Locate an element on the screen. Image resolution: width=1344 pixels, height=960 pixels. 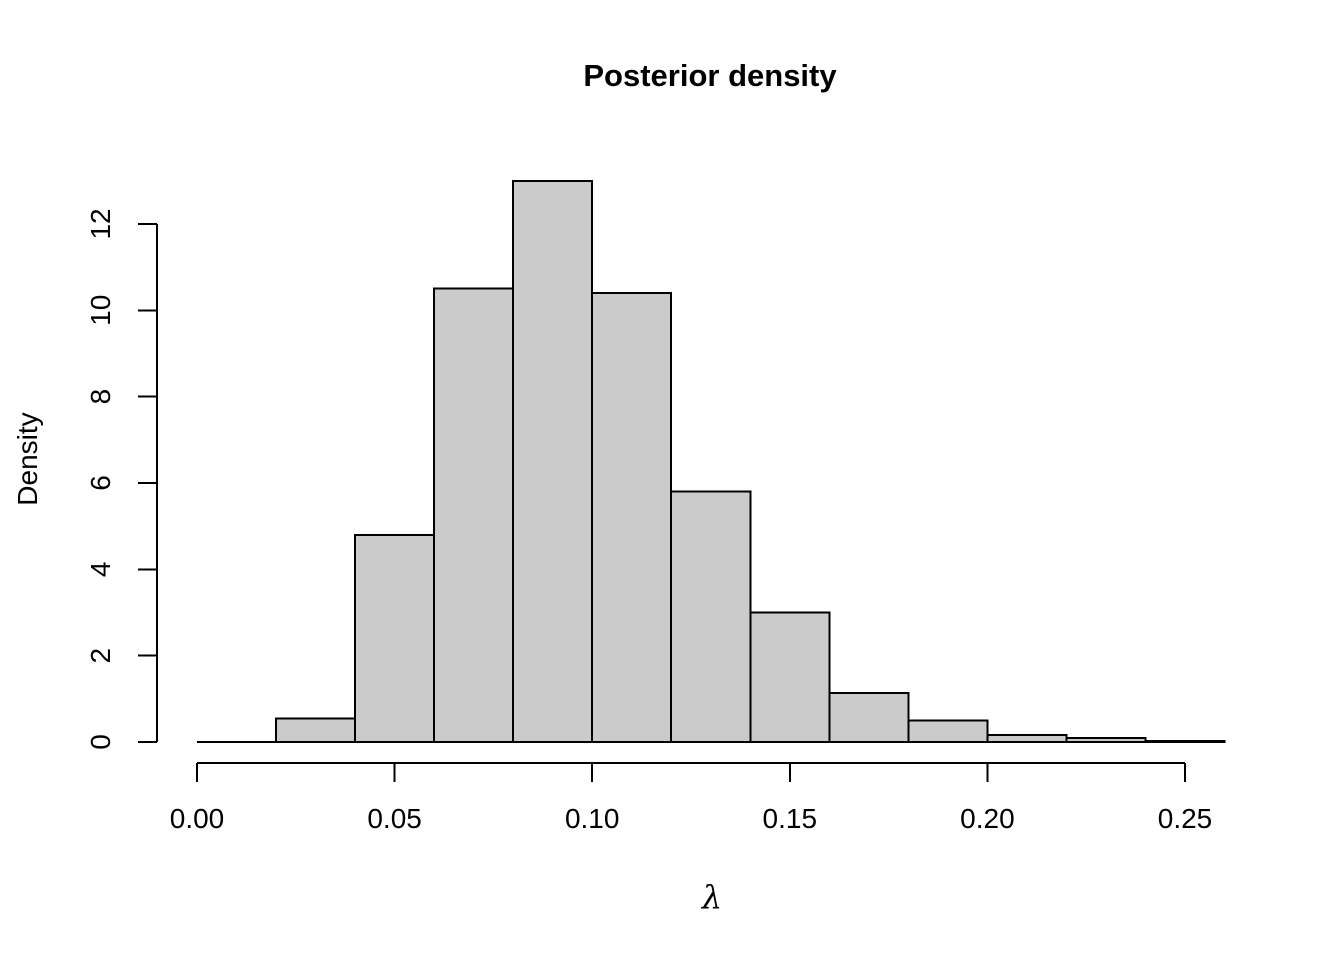
y-axis-tick-label: 6 is located at coordinates (100, 483).